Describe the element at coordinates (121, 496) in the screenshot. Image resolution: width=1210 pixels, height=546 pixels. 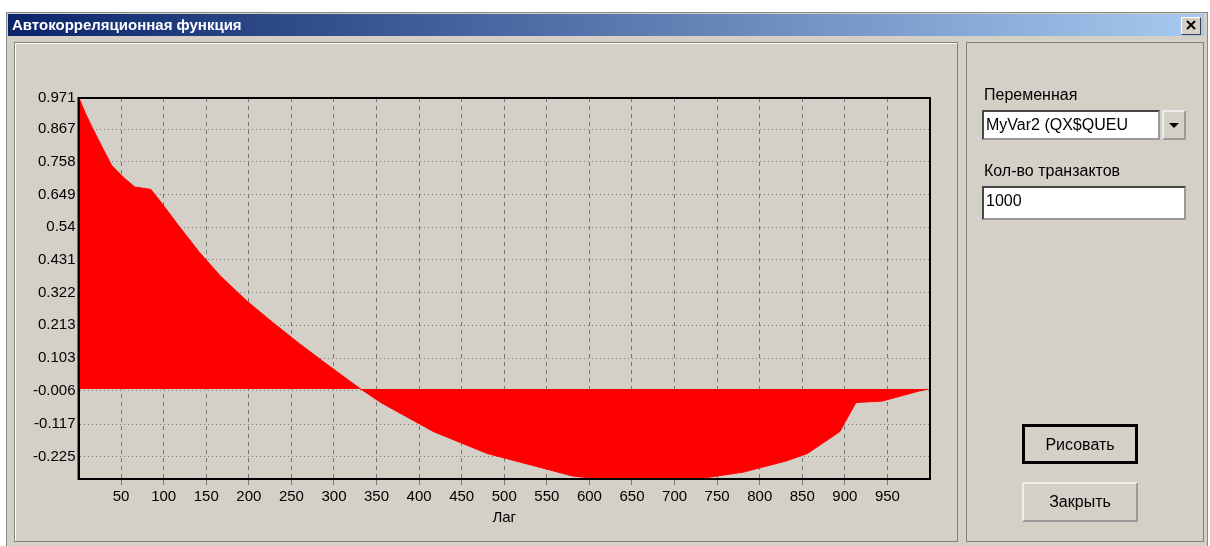
I see `x-tick-label: 50` at that location.